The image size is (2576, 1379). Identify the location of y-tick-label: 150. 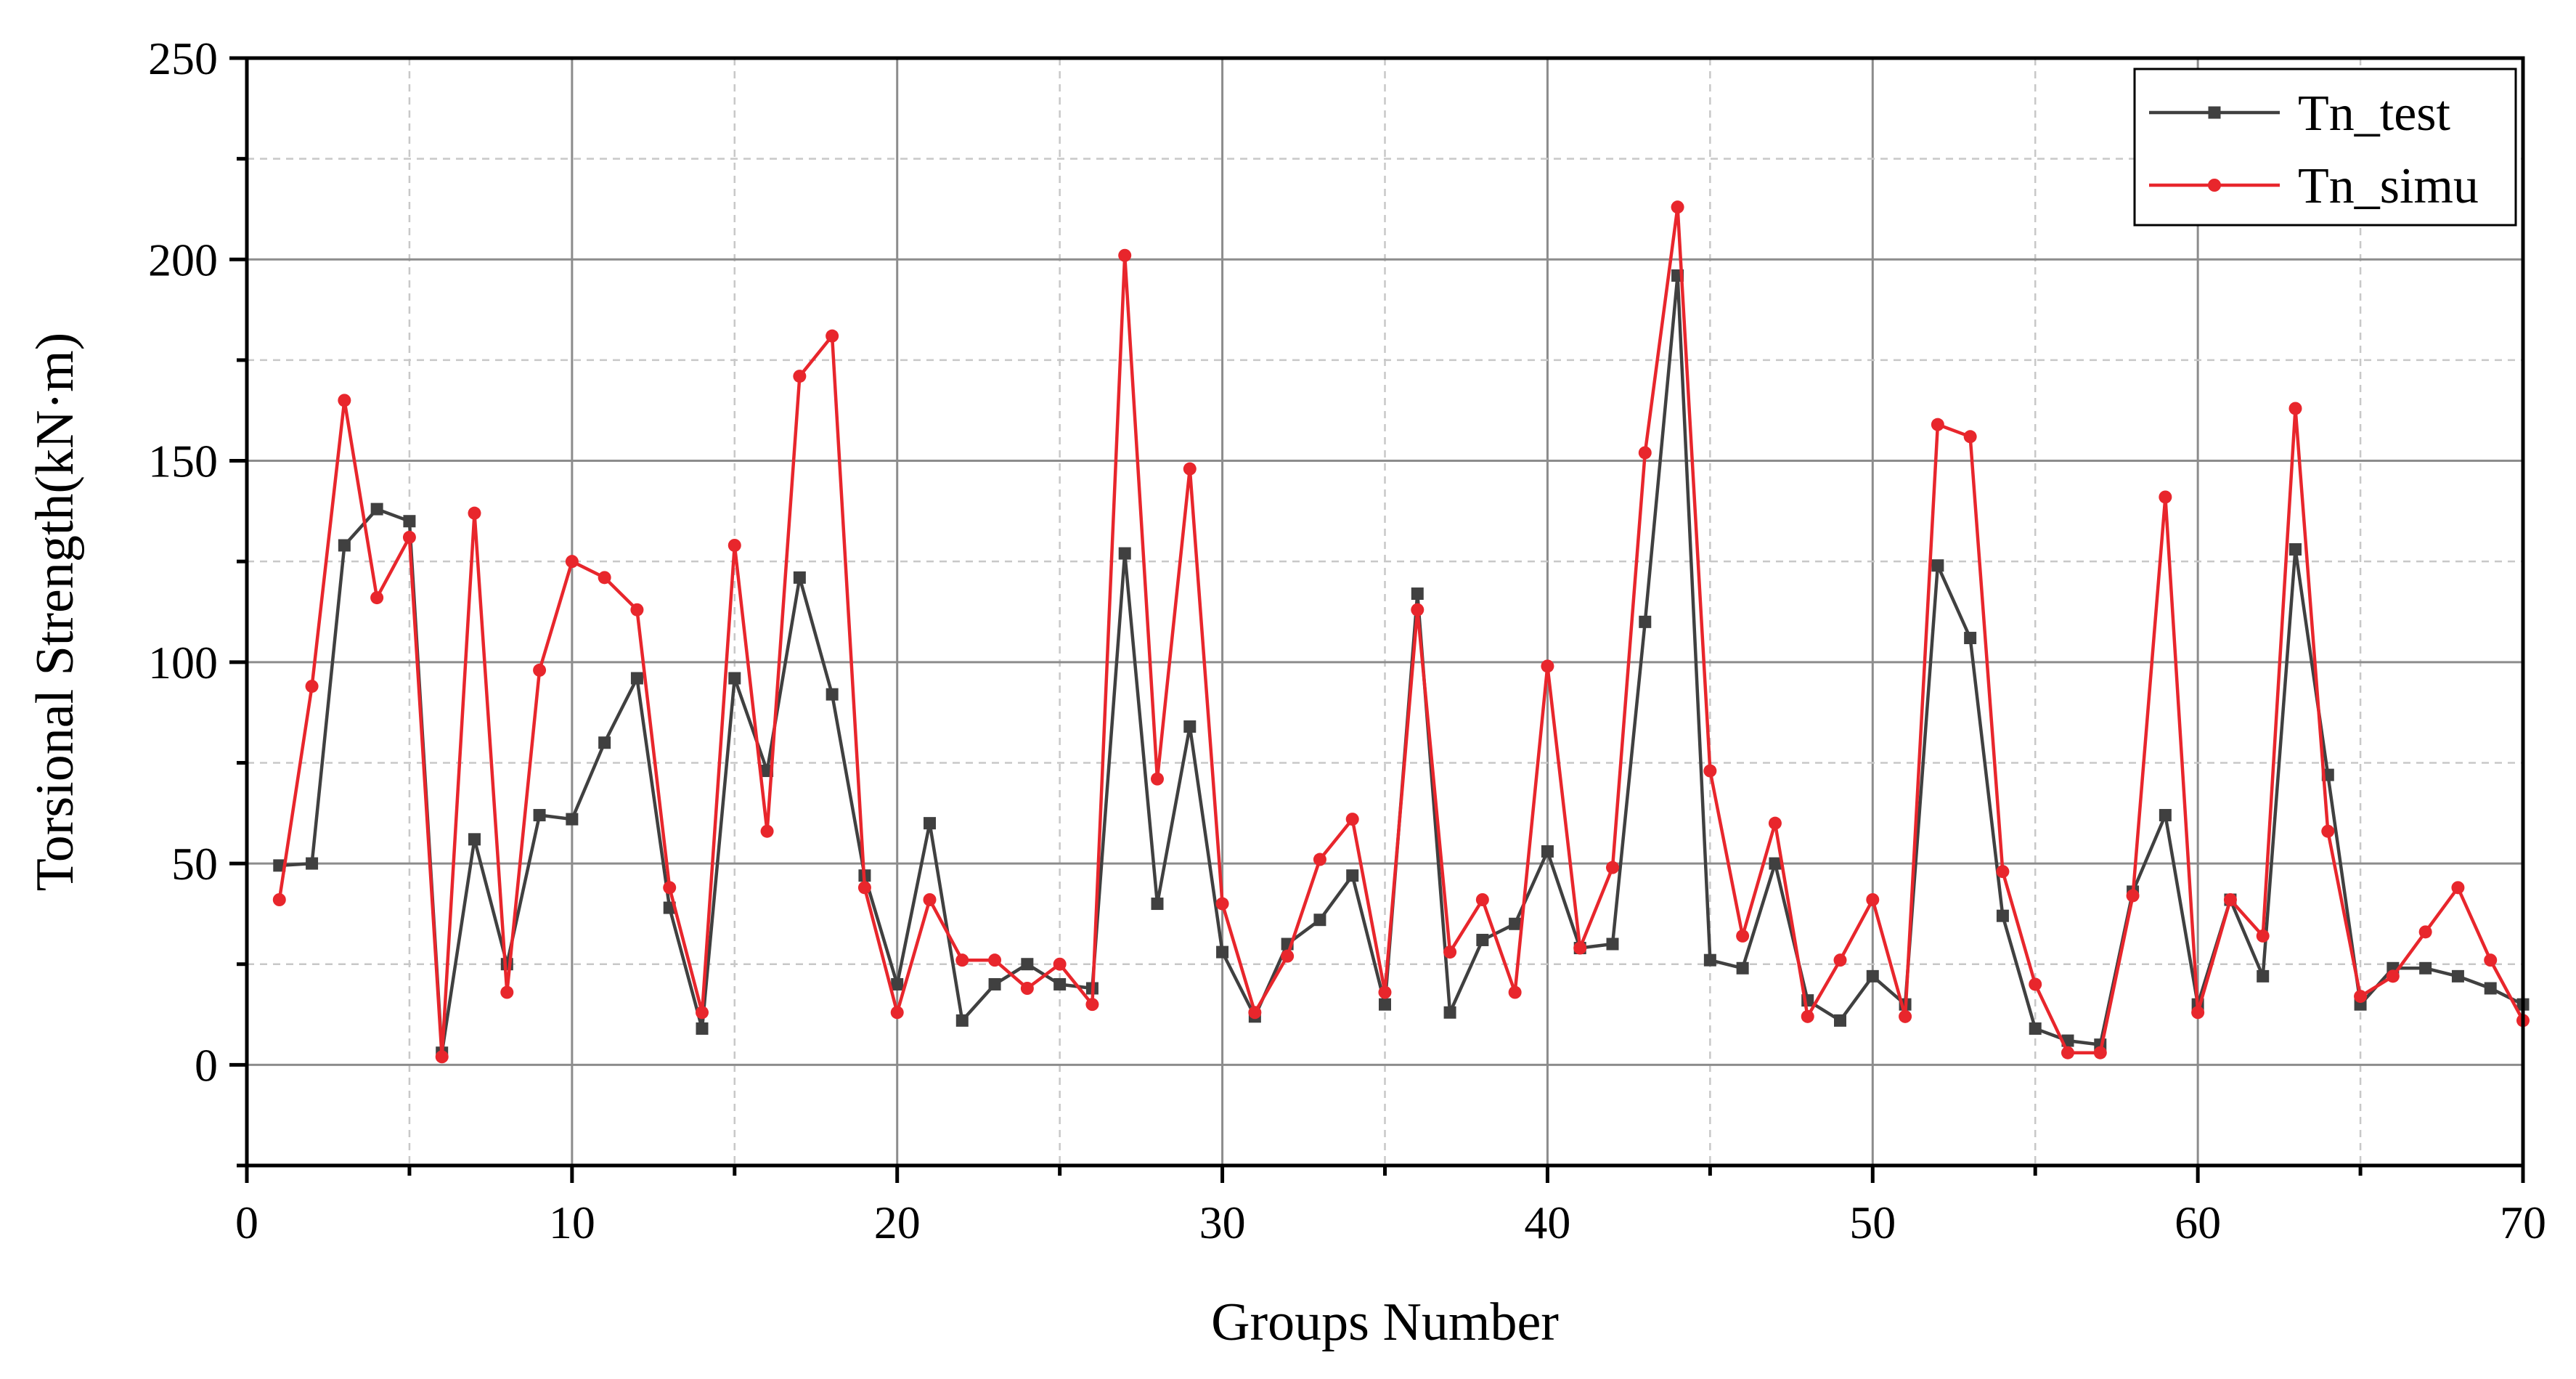
(183, 461).